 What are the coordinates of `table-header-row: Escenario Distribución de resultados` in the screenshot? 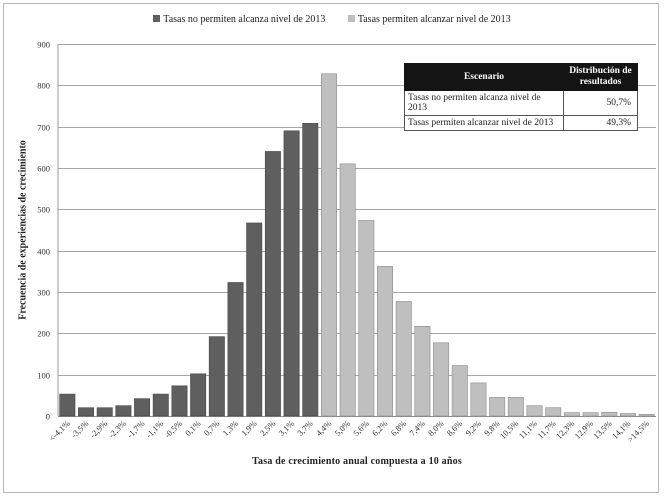 It's located at (521, 77).